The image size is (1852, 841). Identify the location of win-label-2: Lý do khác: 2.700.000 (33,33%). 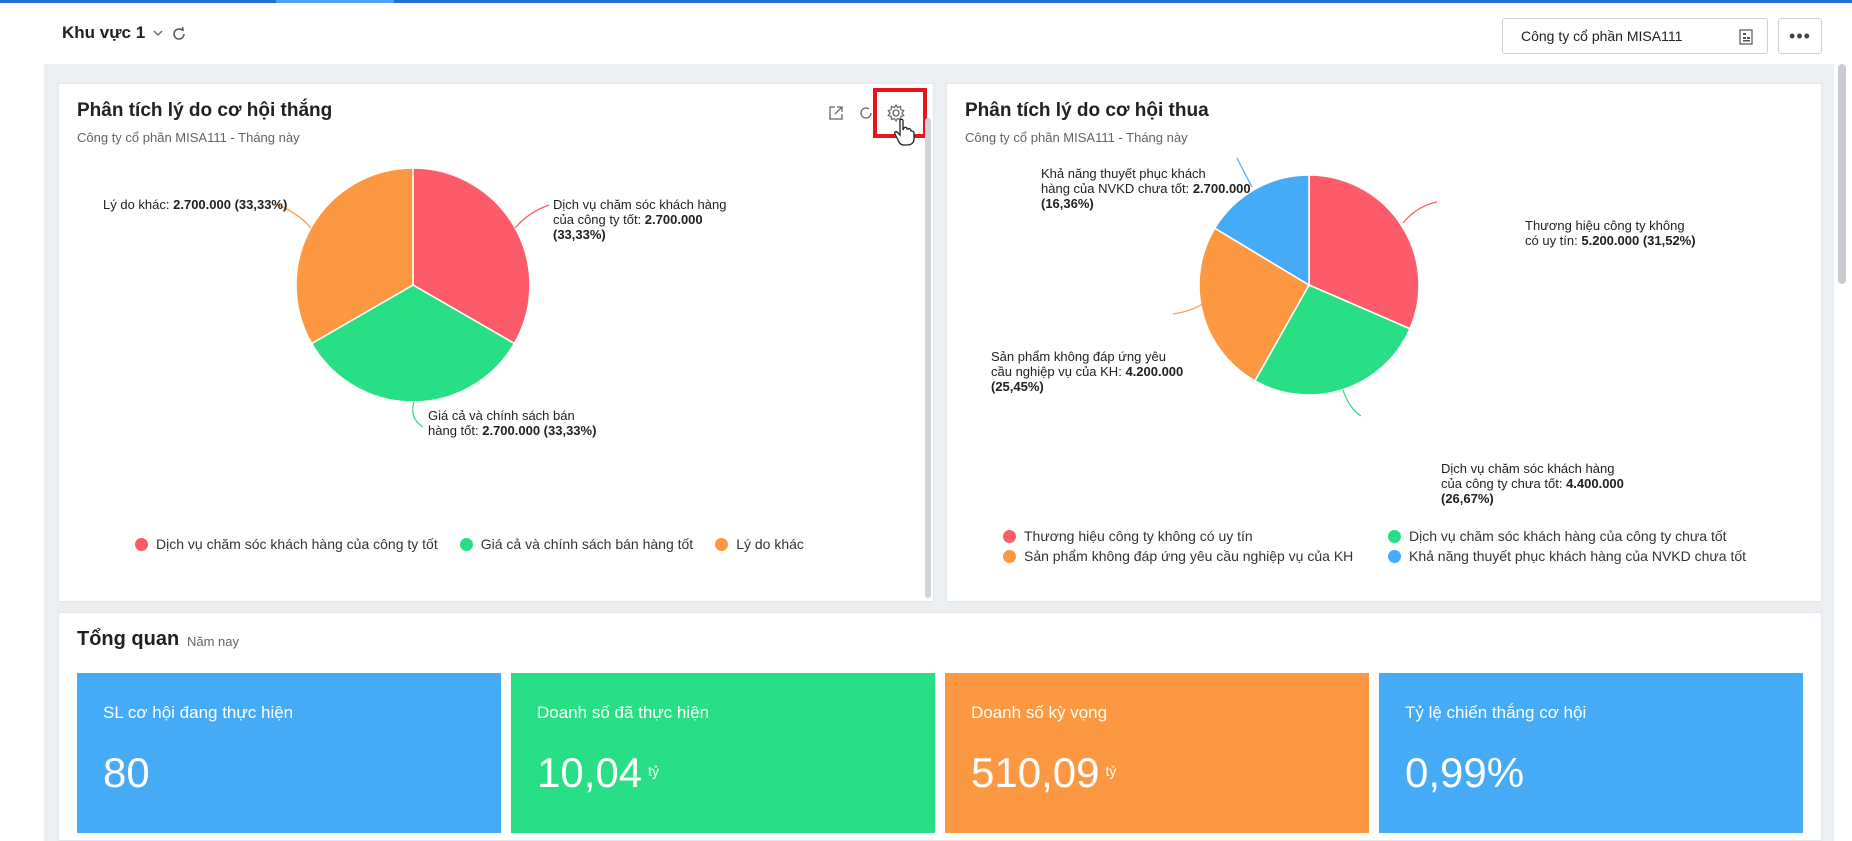
(195, 204).